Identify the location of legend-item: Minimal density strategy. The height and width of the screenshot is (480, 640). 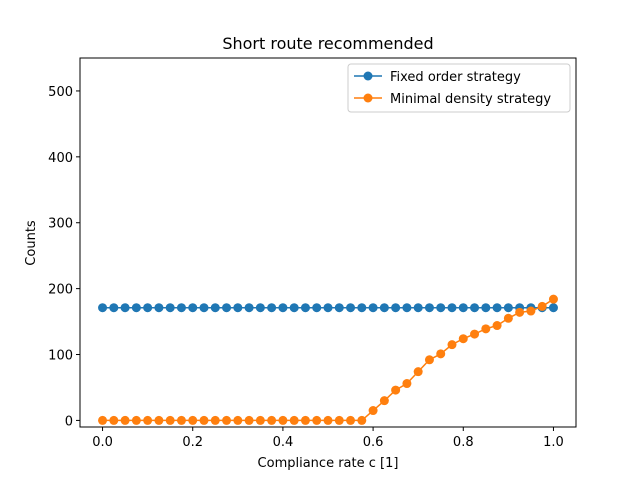
(452, 99).